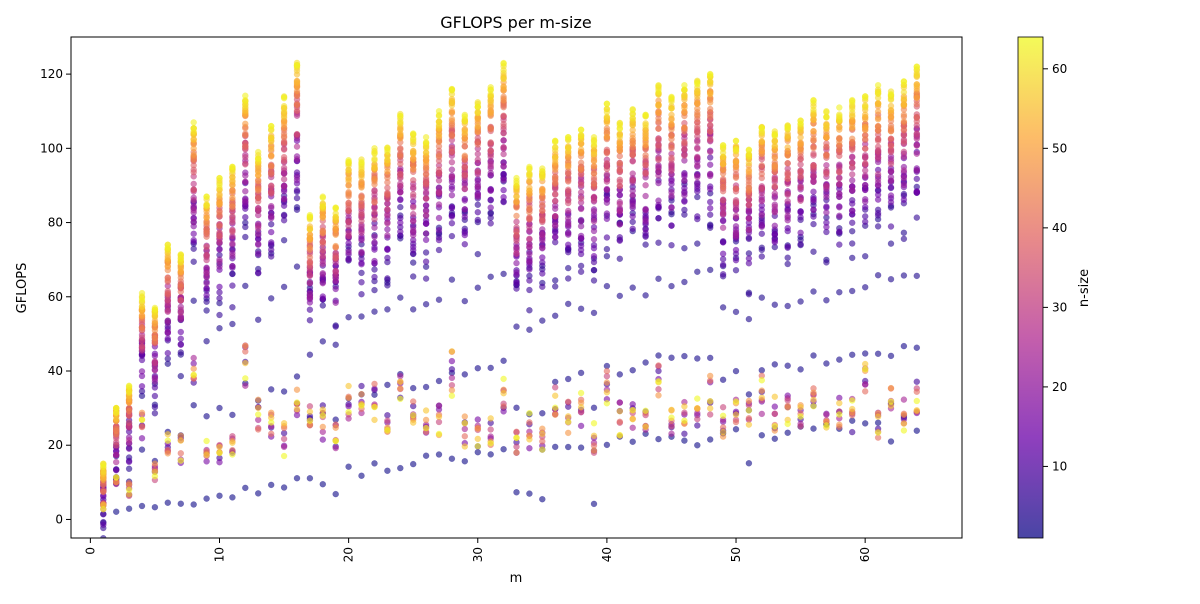  I want to click on x-tick-label: 10, so click(220, 554).